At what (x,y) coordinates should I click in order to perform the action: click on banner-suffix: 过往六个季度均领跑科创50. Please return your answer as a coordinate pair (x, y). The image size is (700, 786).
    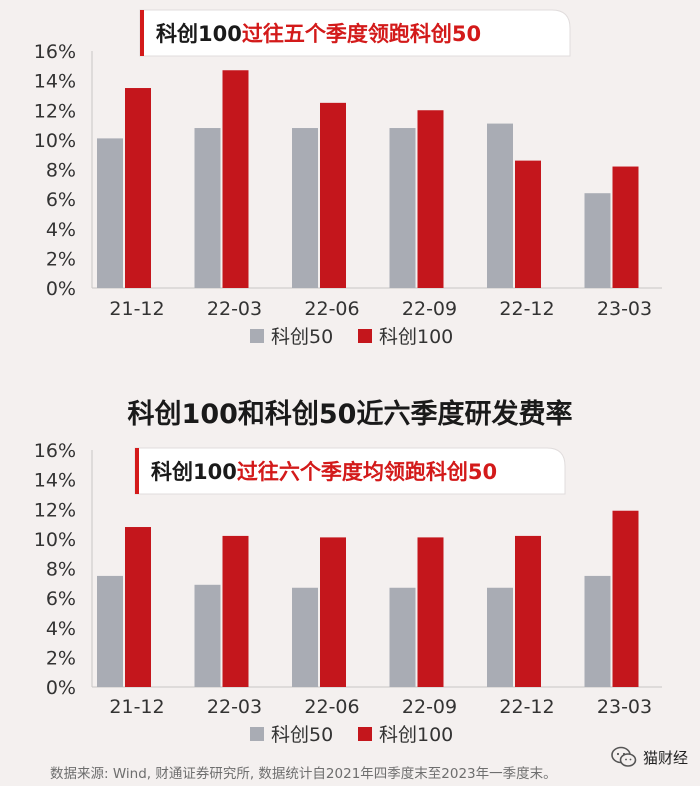
    Looking at the image, I should click on (367, 472).